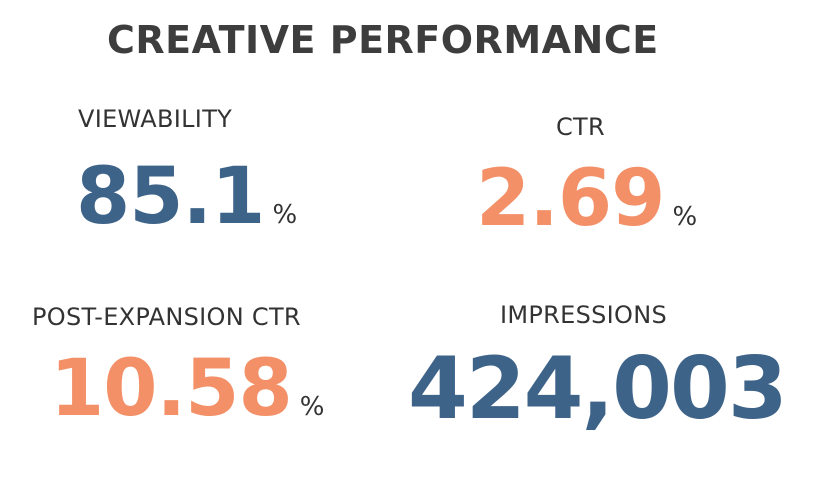  I want to click on impressions-value: 424,003, so click(598, 389).